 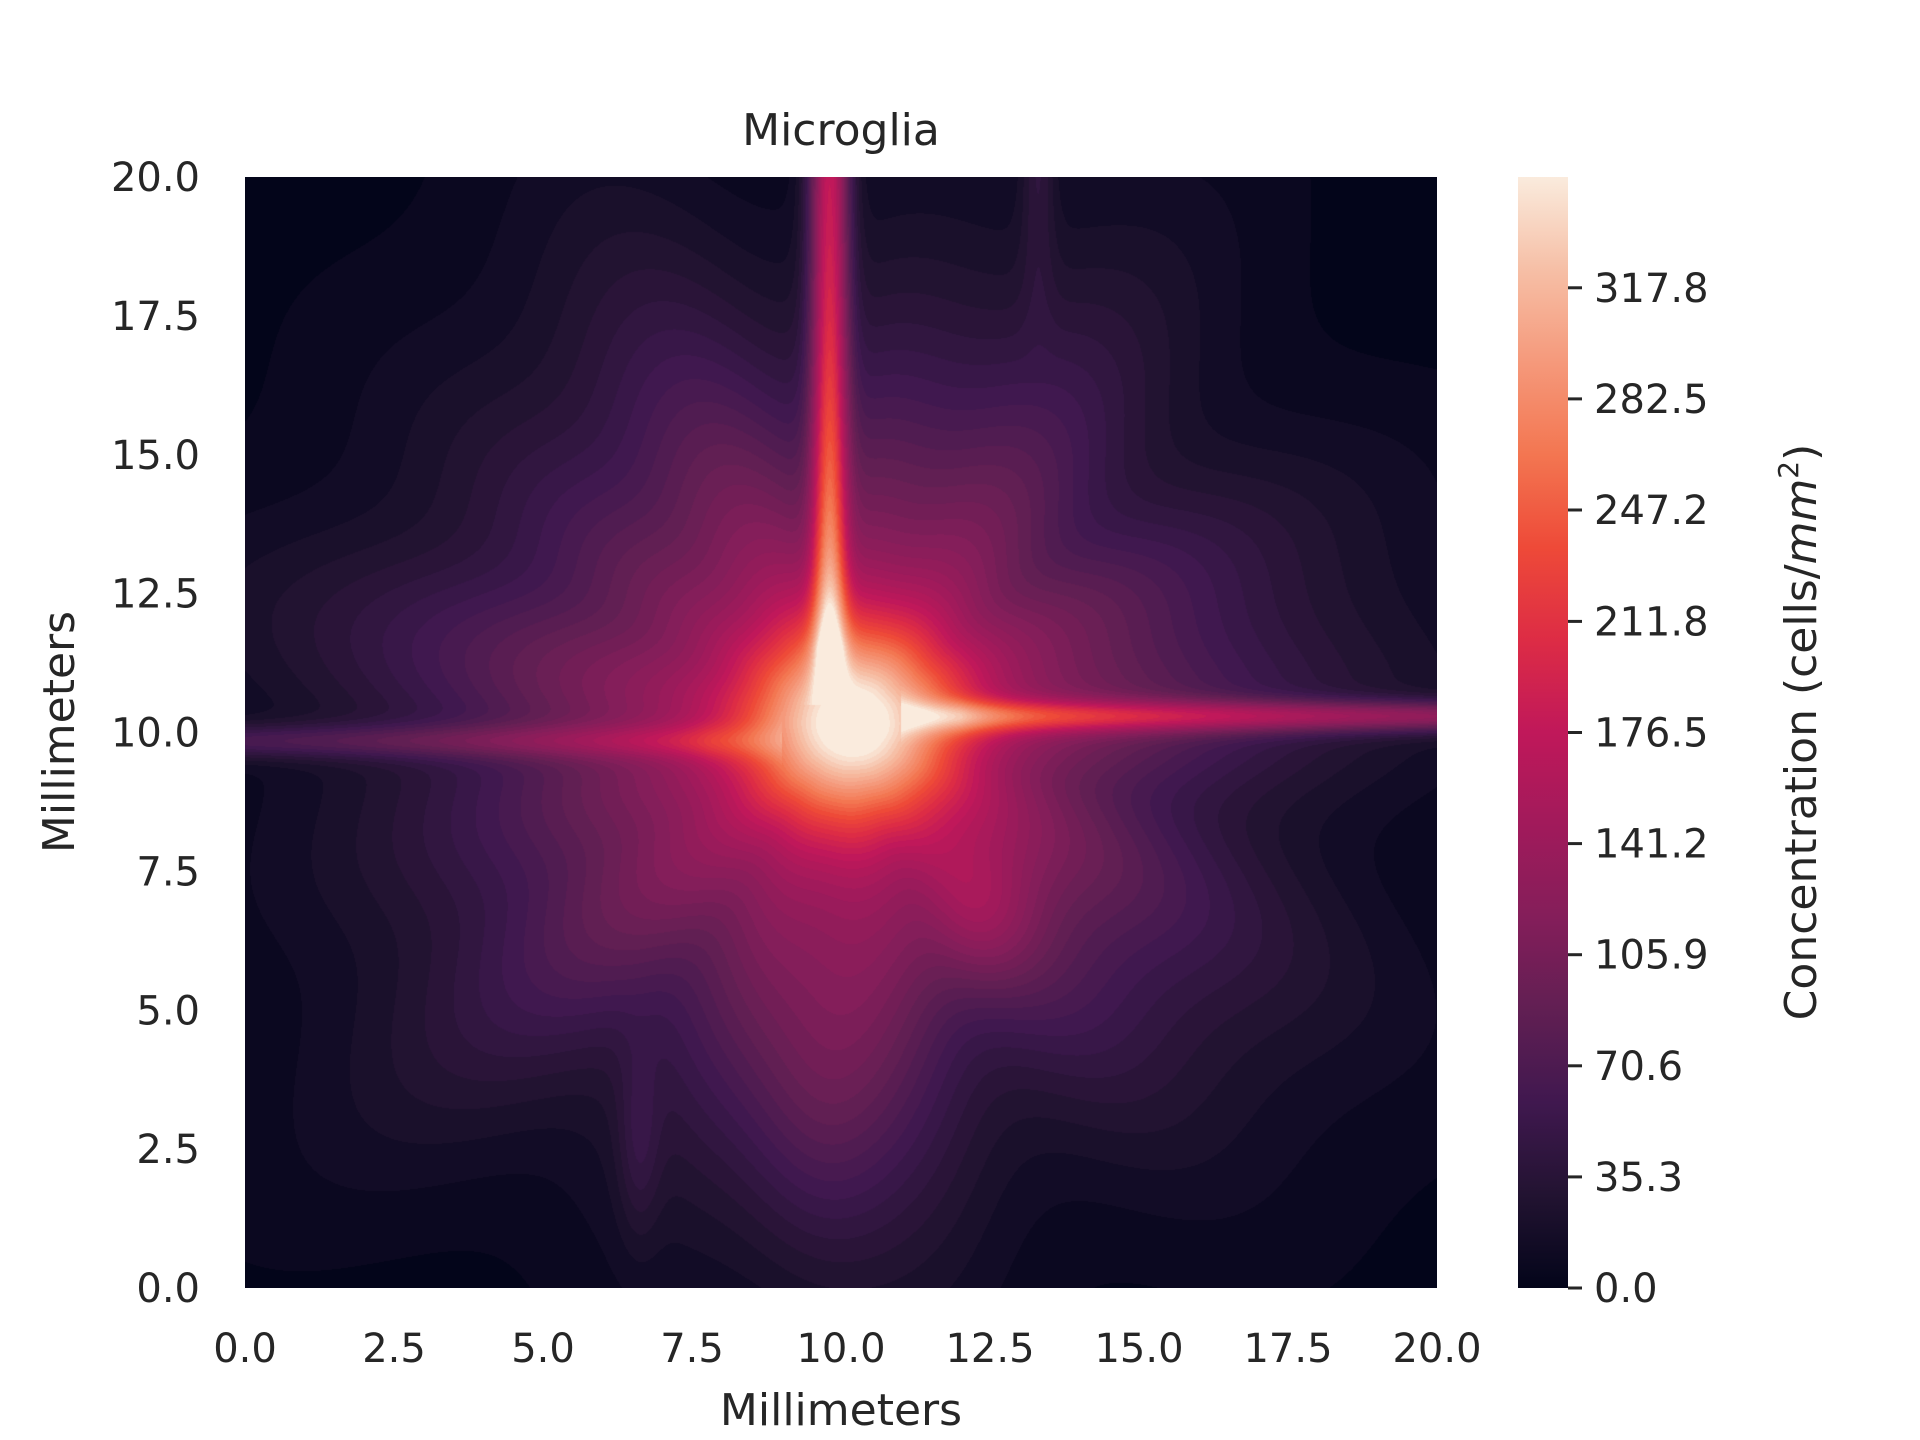 What do you see at coordinates (59, 732) in the screenshot?
I see `y-axis-label: Millimeters` at bounding box center [59, 732].